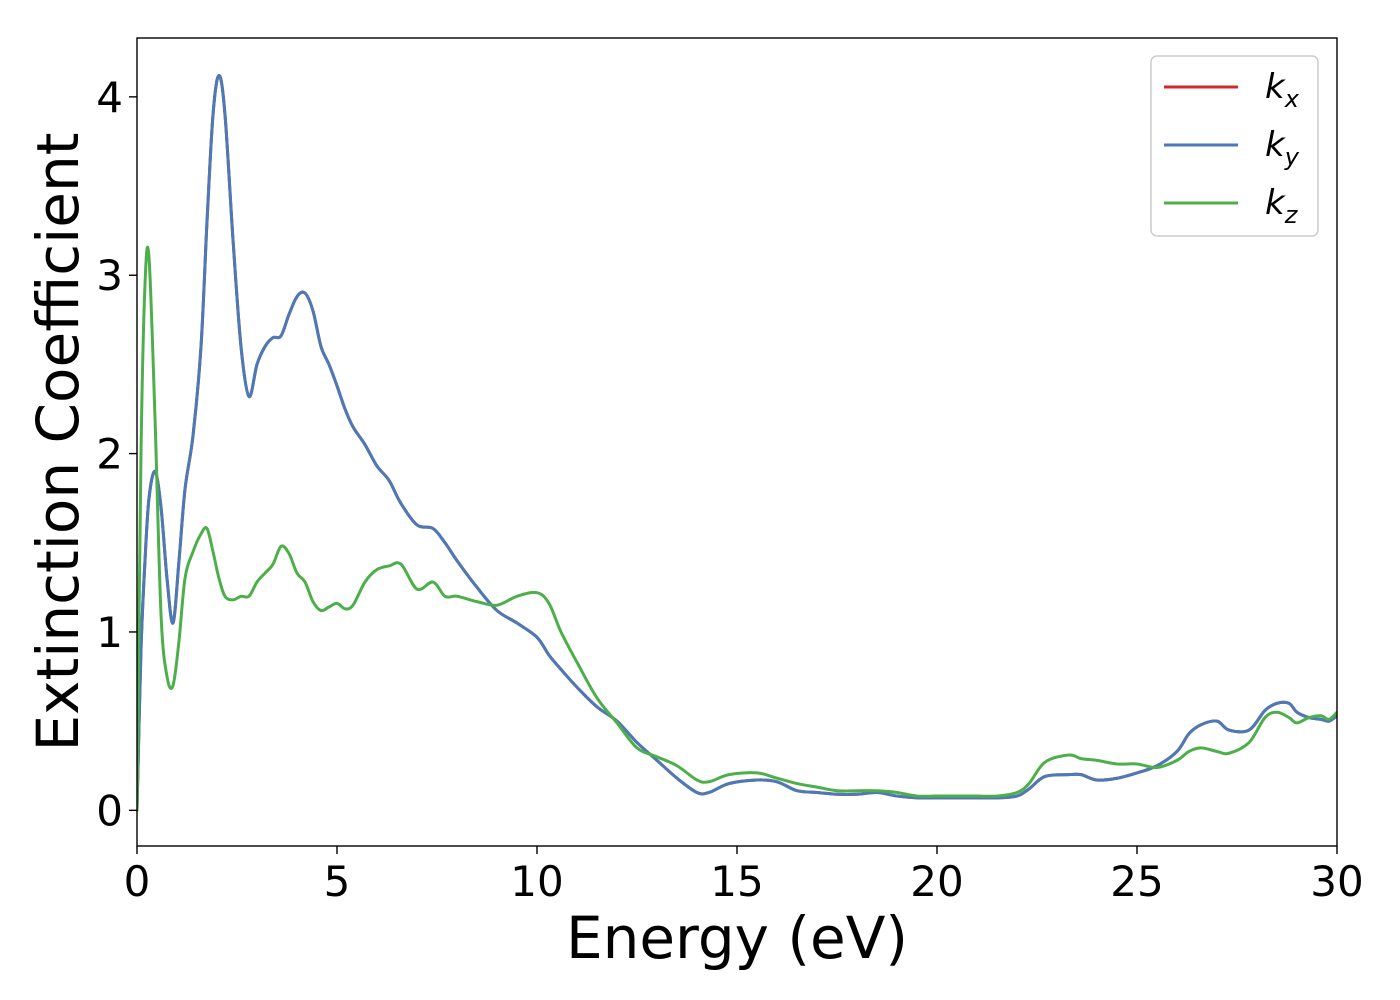 This screenshot has width=1400, height=1000. Describe the element at coordinates (536, 881) in the screenshot. I see `x-tick-label: 10` at that location.